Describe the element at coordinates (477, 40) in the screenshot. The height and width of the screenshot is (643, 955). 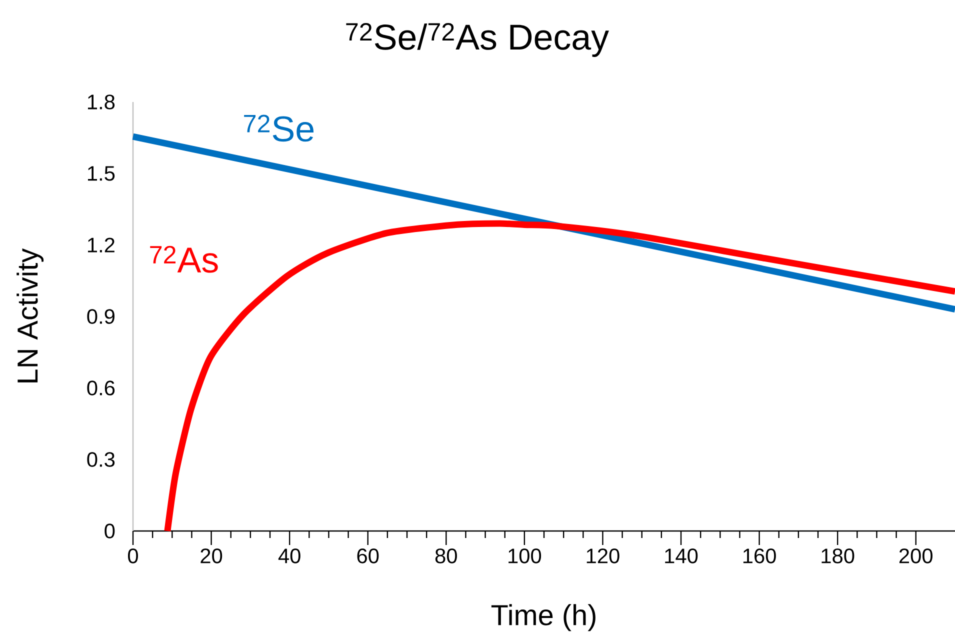
I see `chart-title: $^{72}$Se/$^{72}$As Decay` at that location.